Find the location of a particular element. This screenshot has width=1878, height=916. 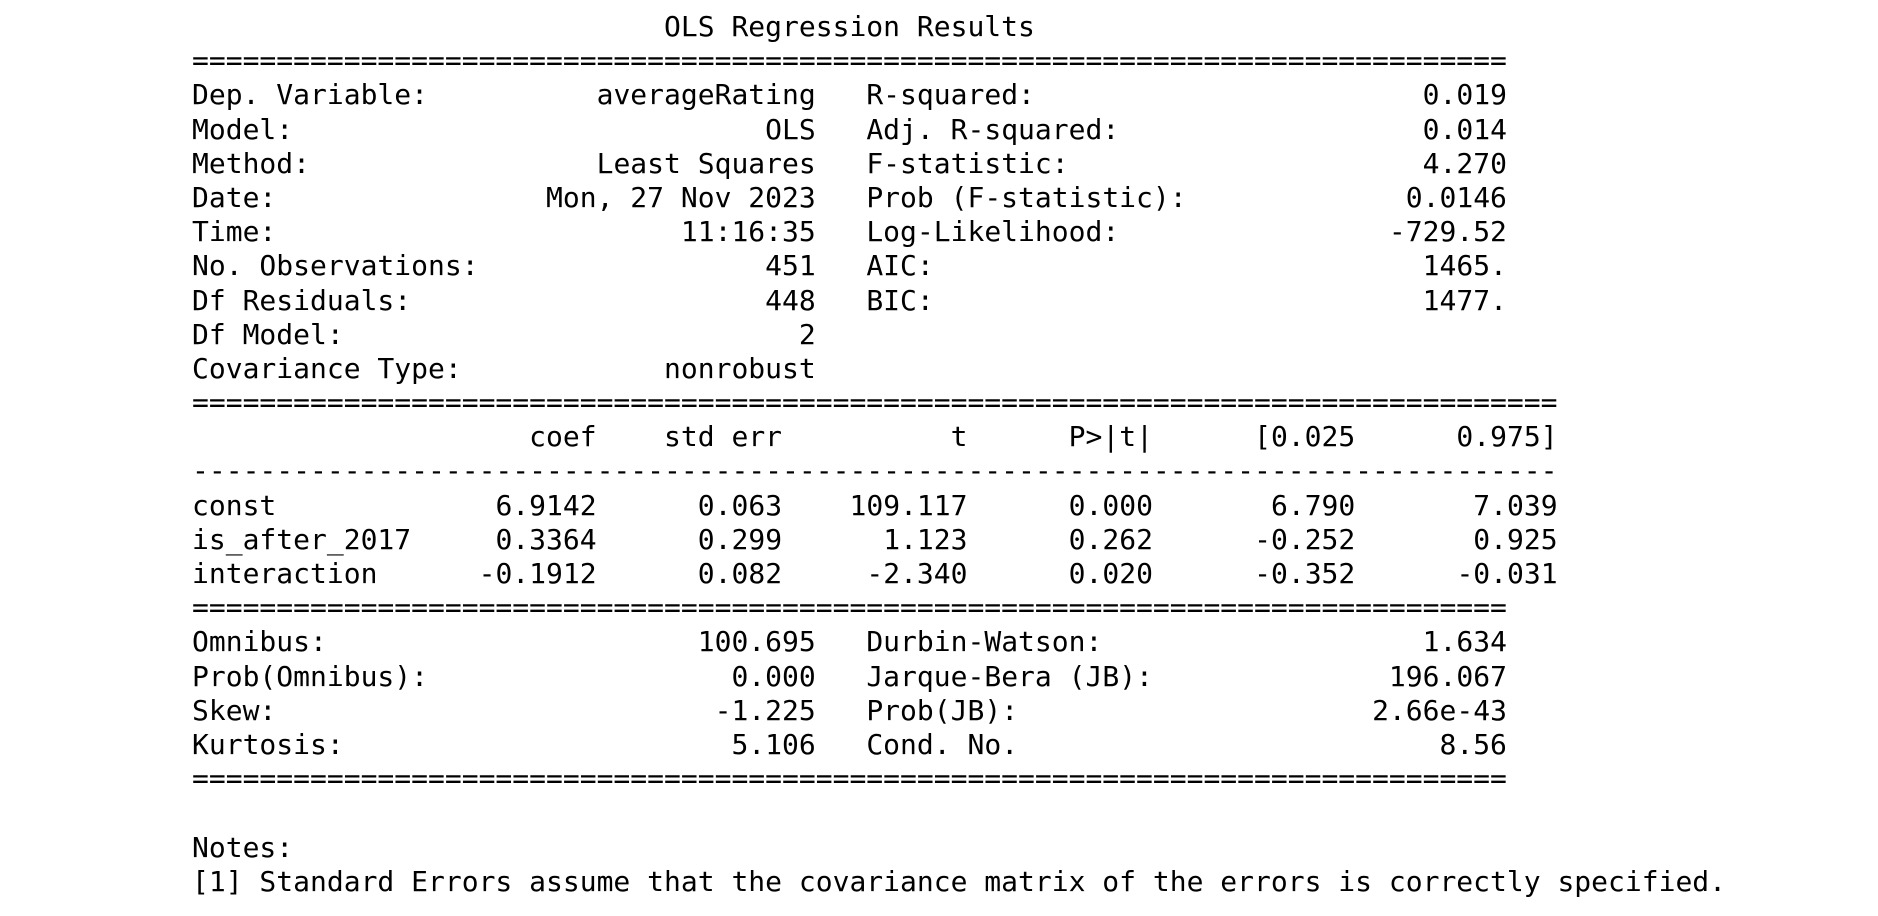

coef-row-name: is_after_2017 is located at coordinates (302, 539).